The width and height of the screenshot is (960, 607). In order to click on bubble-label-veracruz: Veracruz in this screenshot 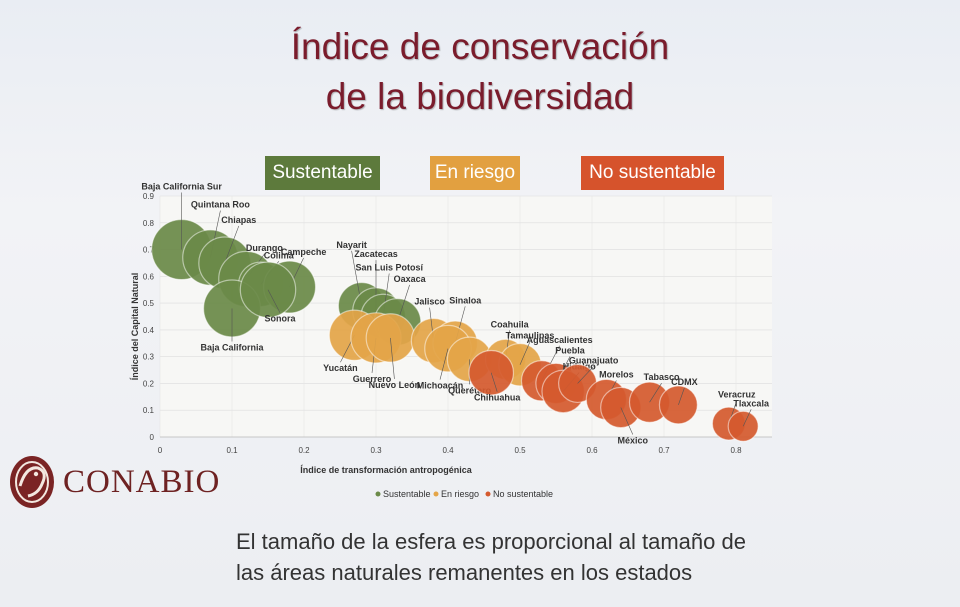, I will do `click(737, 395)`.